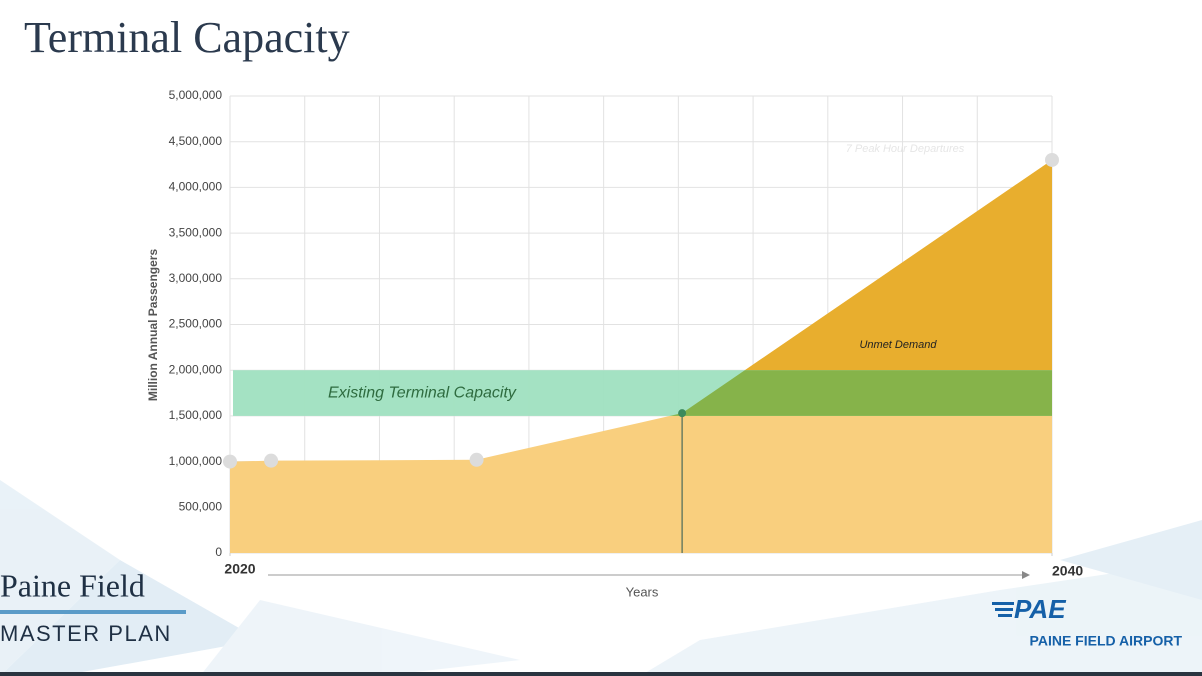  What do you see at coordinates (1106, 641) in the screenshot?
I see `airport-name: PAINE FIELD AIRPORT` at bounding box center [1106, 641].